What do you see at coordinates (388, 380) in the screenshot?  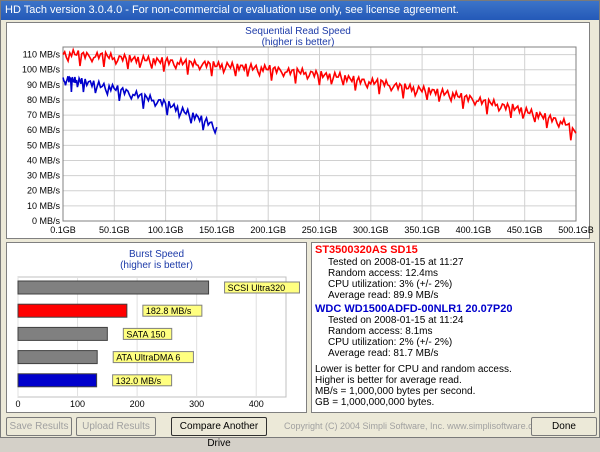 I see `note-line: Higher is better for average read.` at bounding box center [388, 380].